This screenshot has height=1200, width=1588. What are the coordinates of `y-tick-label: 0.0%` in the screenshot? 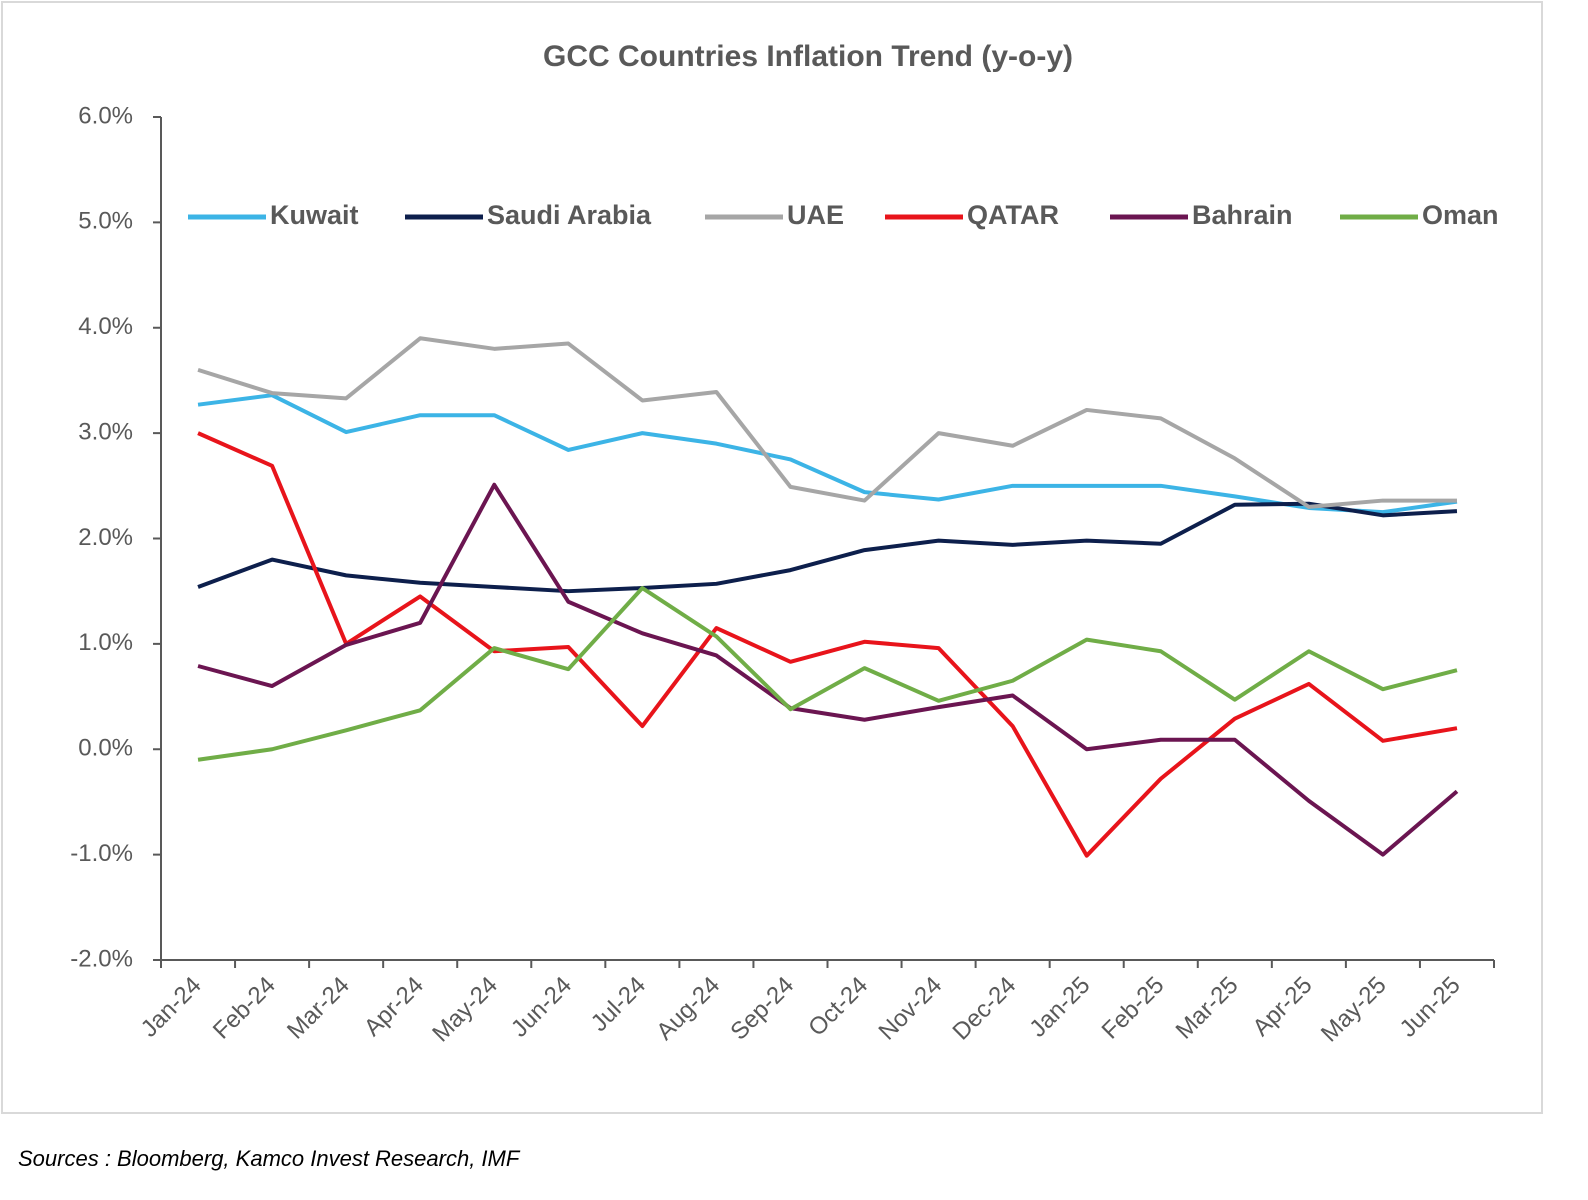 It's located at (105, 748).